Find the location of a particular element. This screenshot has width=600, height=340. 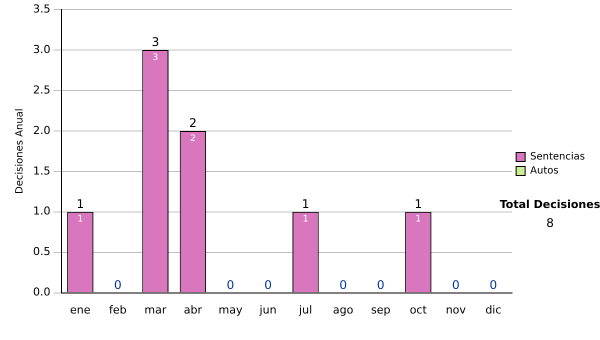

total-label: 3 is located at coordinates (156, 42).